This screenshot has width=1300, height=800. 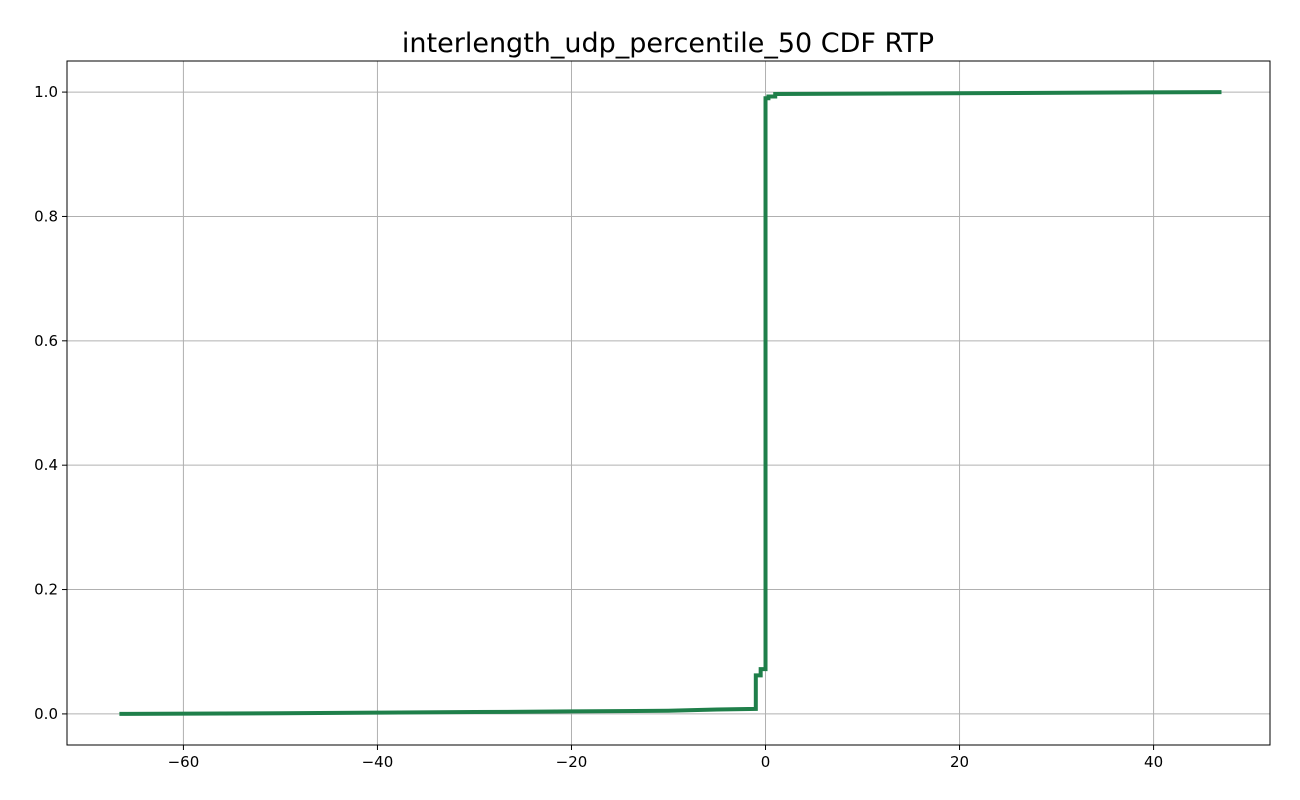 I want to click on x-tick-label: −20, so click(x=572, y=762).